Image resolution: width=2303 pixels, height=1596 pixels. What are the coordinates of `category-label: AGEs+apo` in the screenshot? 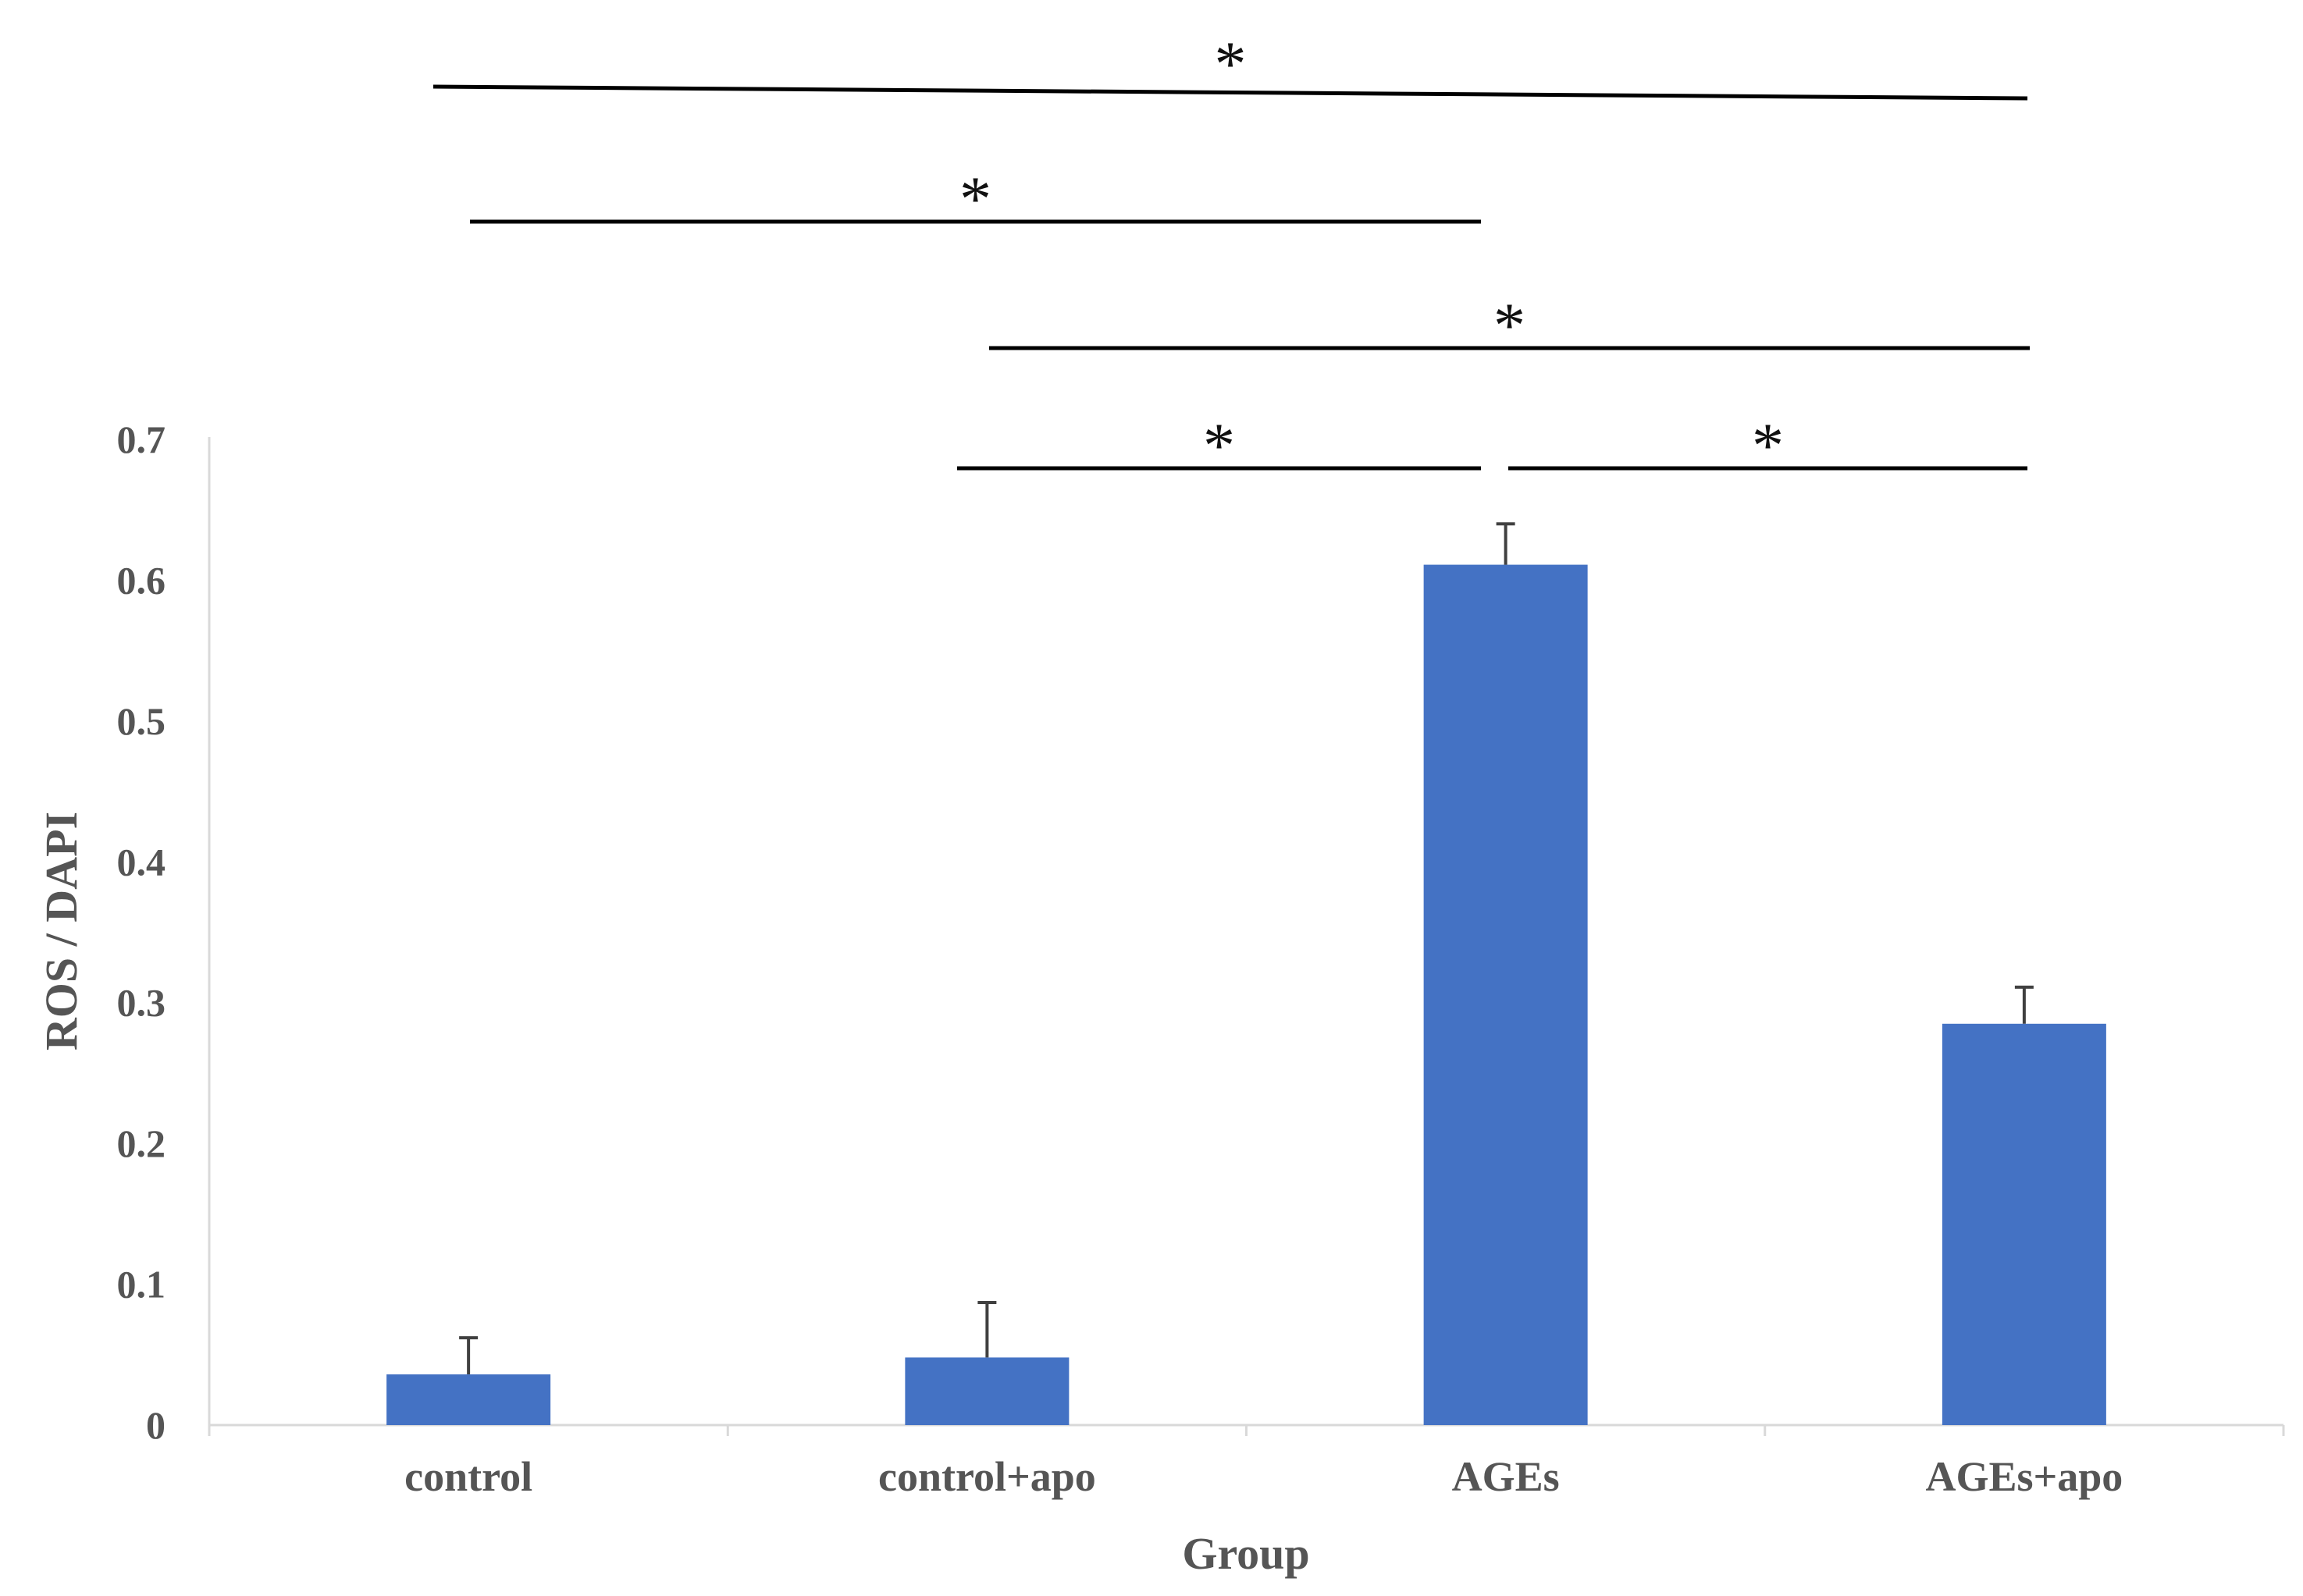 It's located at (2024, 1476).